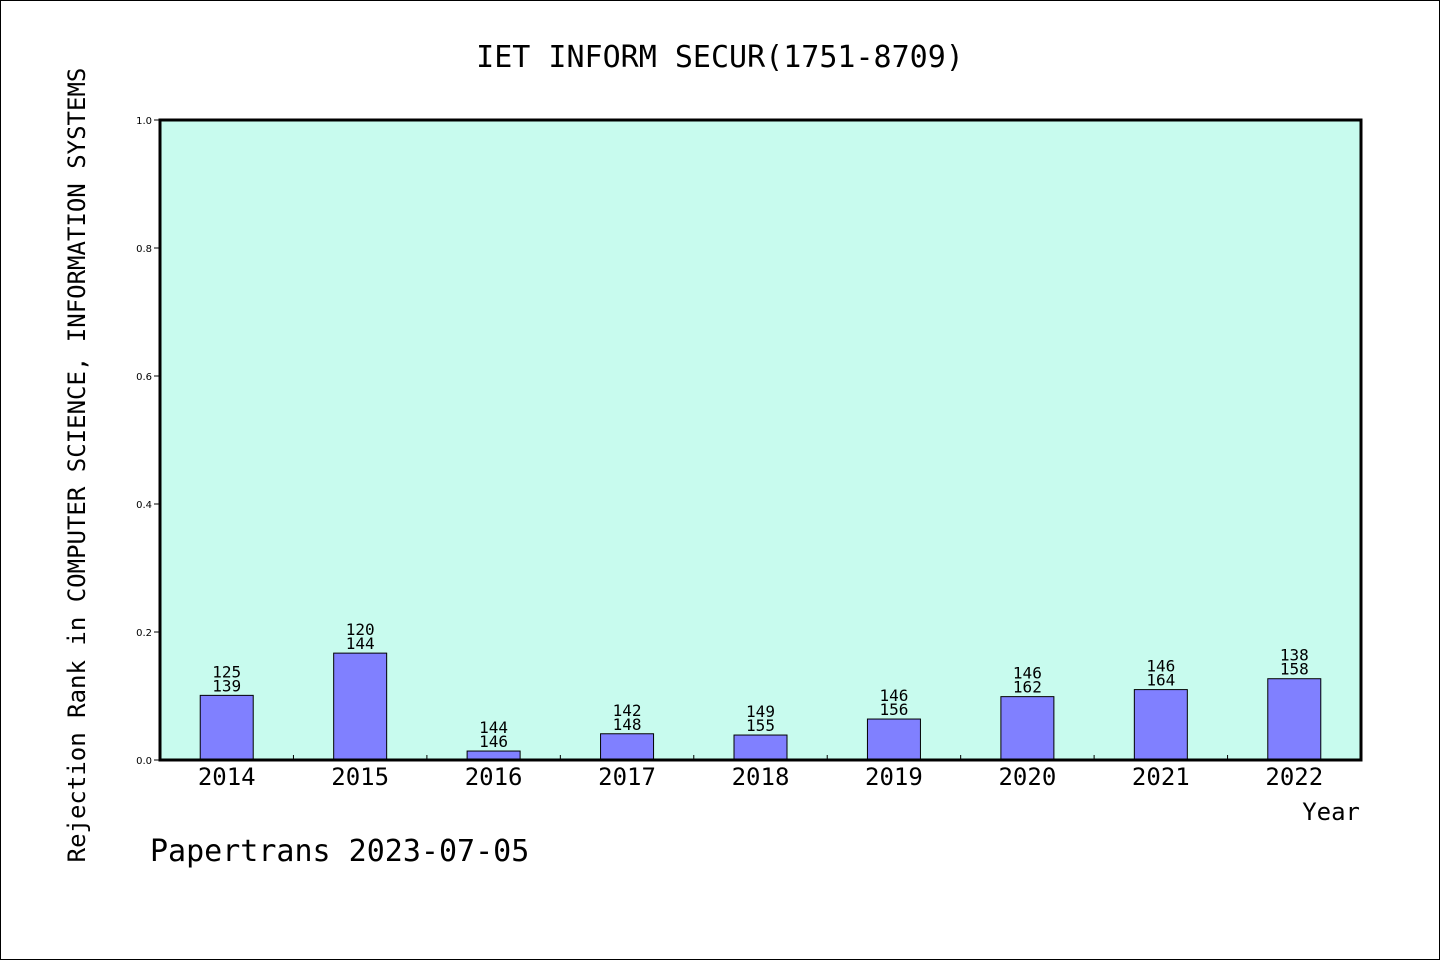 The width and height of the screenshot is (1440, 960). I want to click on bar-label-2019: 146, so click(893, 695).